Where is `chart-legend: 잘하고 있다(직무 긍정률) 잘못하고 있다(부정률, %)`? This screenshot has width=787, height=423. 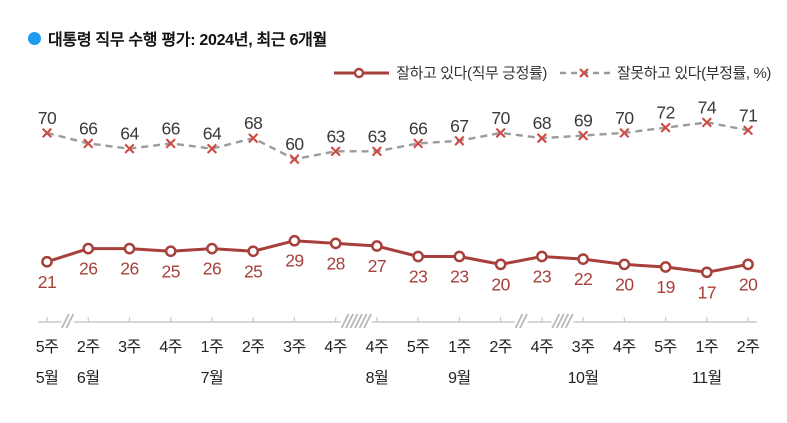
chart-legend: 잘하고 있다(직무 긍정률) 잘못하고 있다(부정률, %) is located at coordinates (552, 72).